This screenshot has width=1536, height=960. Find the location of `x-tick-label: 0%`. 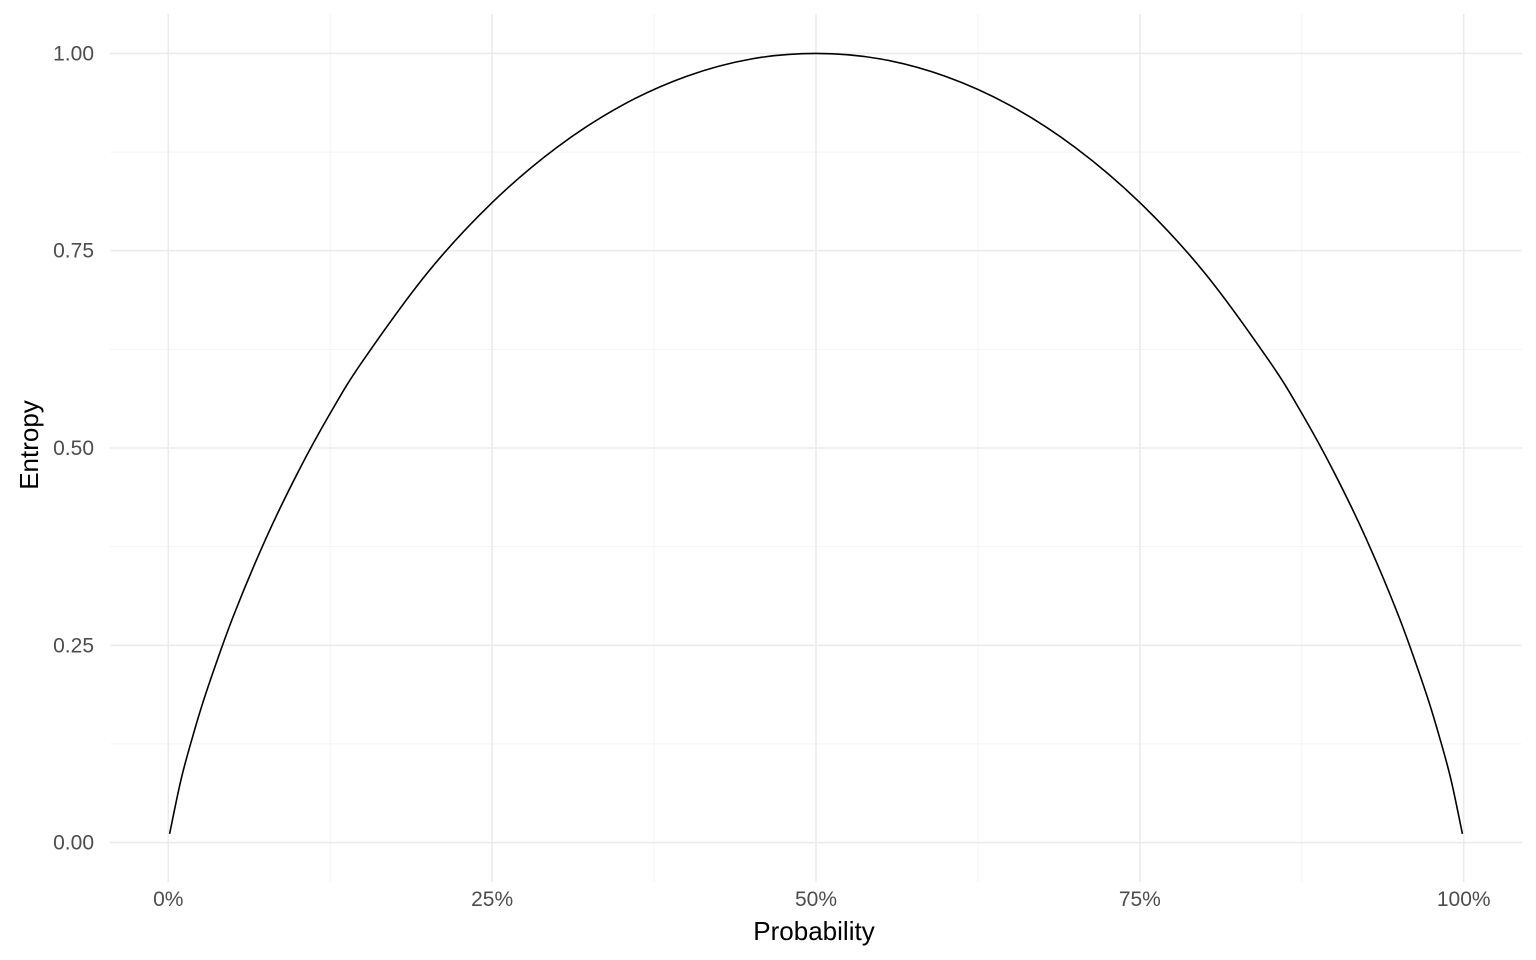

x-tick-label: 0% is located at coordinates (168, 899).